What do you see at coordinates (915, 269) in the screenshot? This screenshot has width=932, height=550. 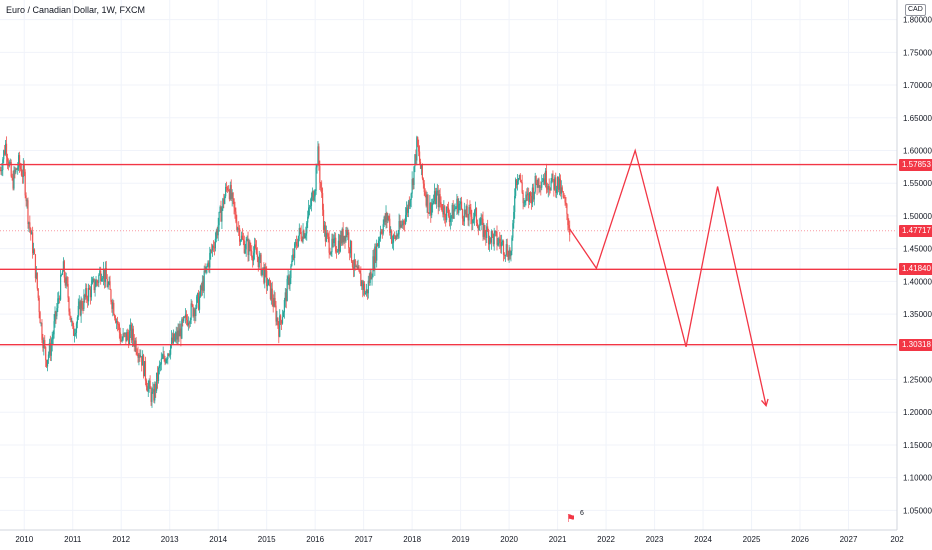 I see `price-tag-support: 1.41840` at bounding box center [915, 269].